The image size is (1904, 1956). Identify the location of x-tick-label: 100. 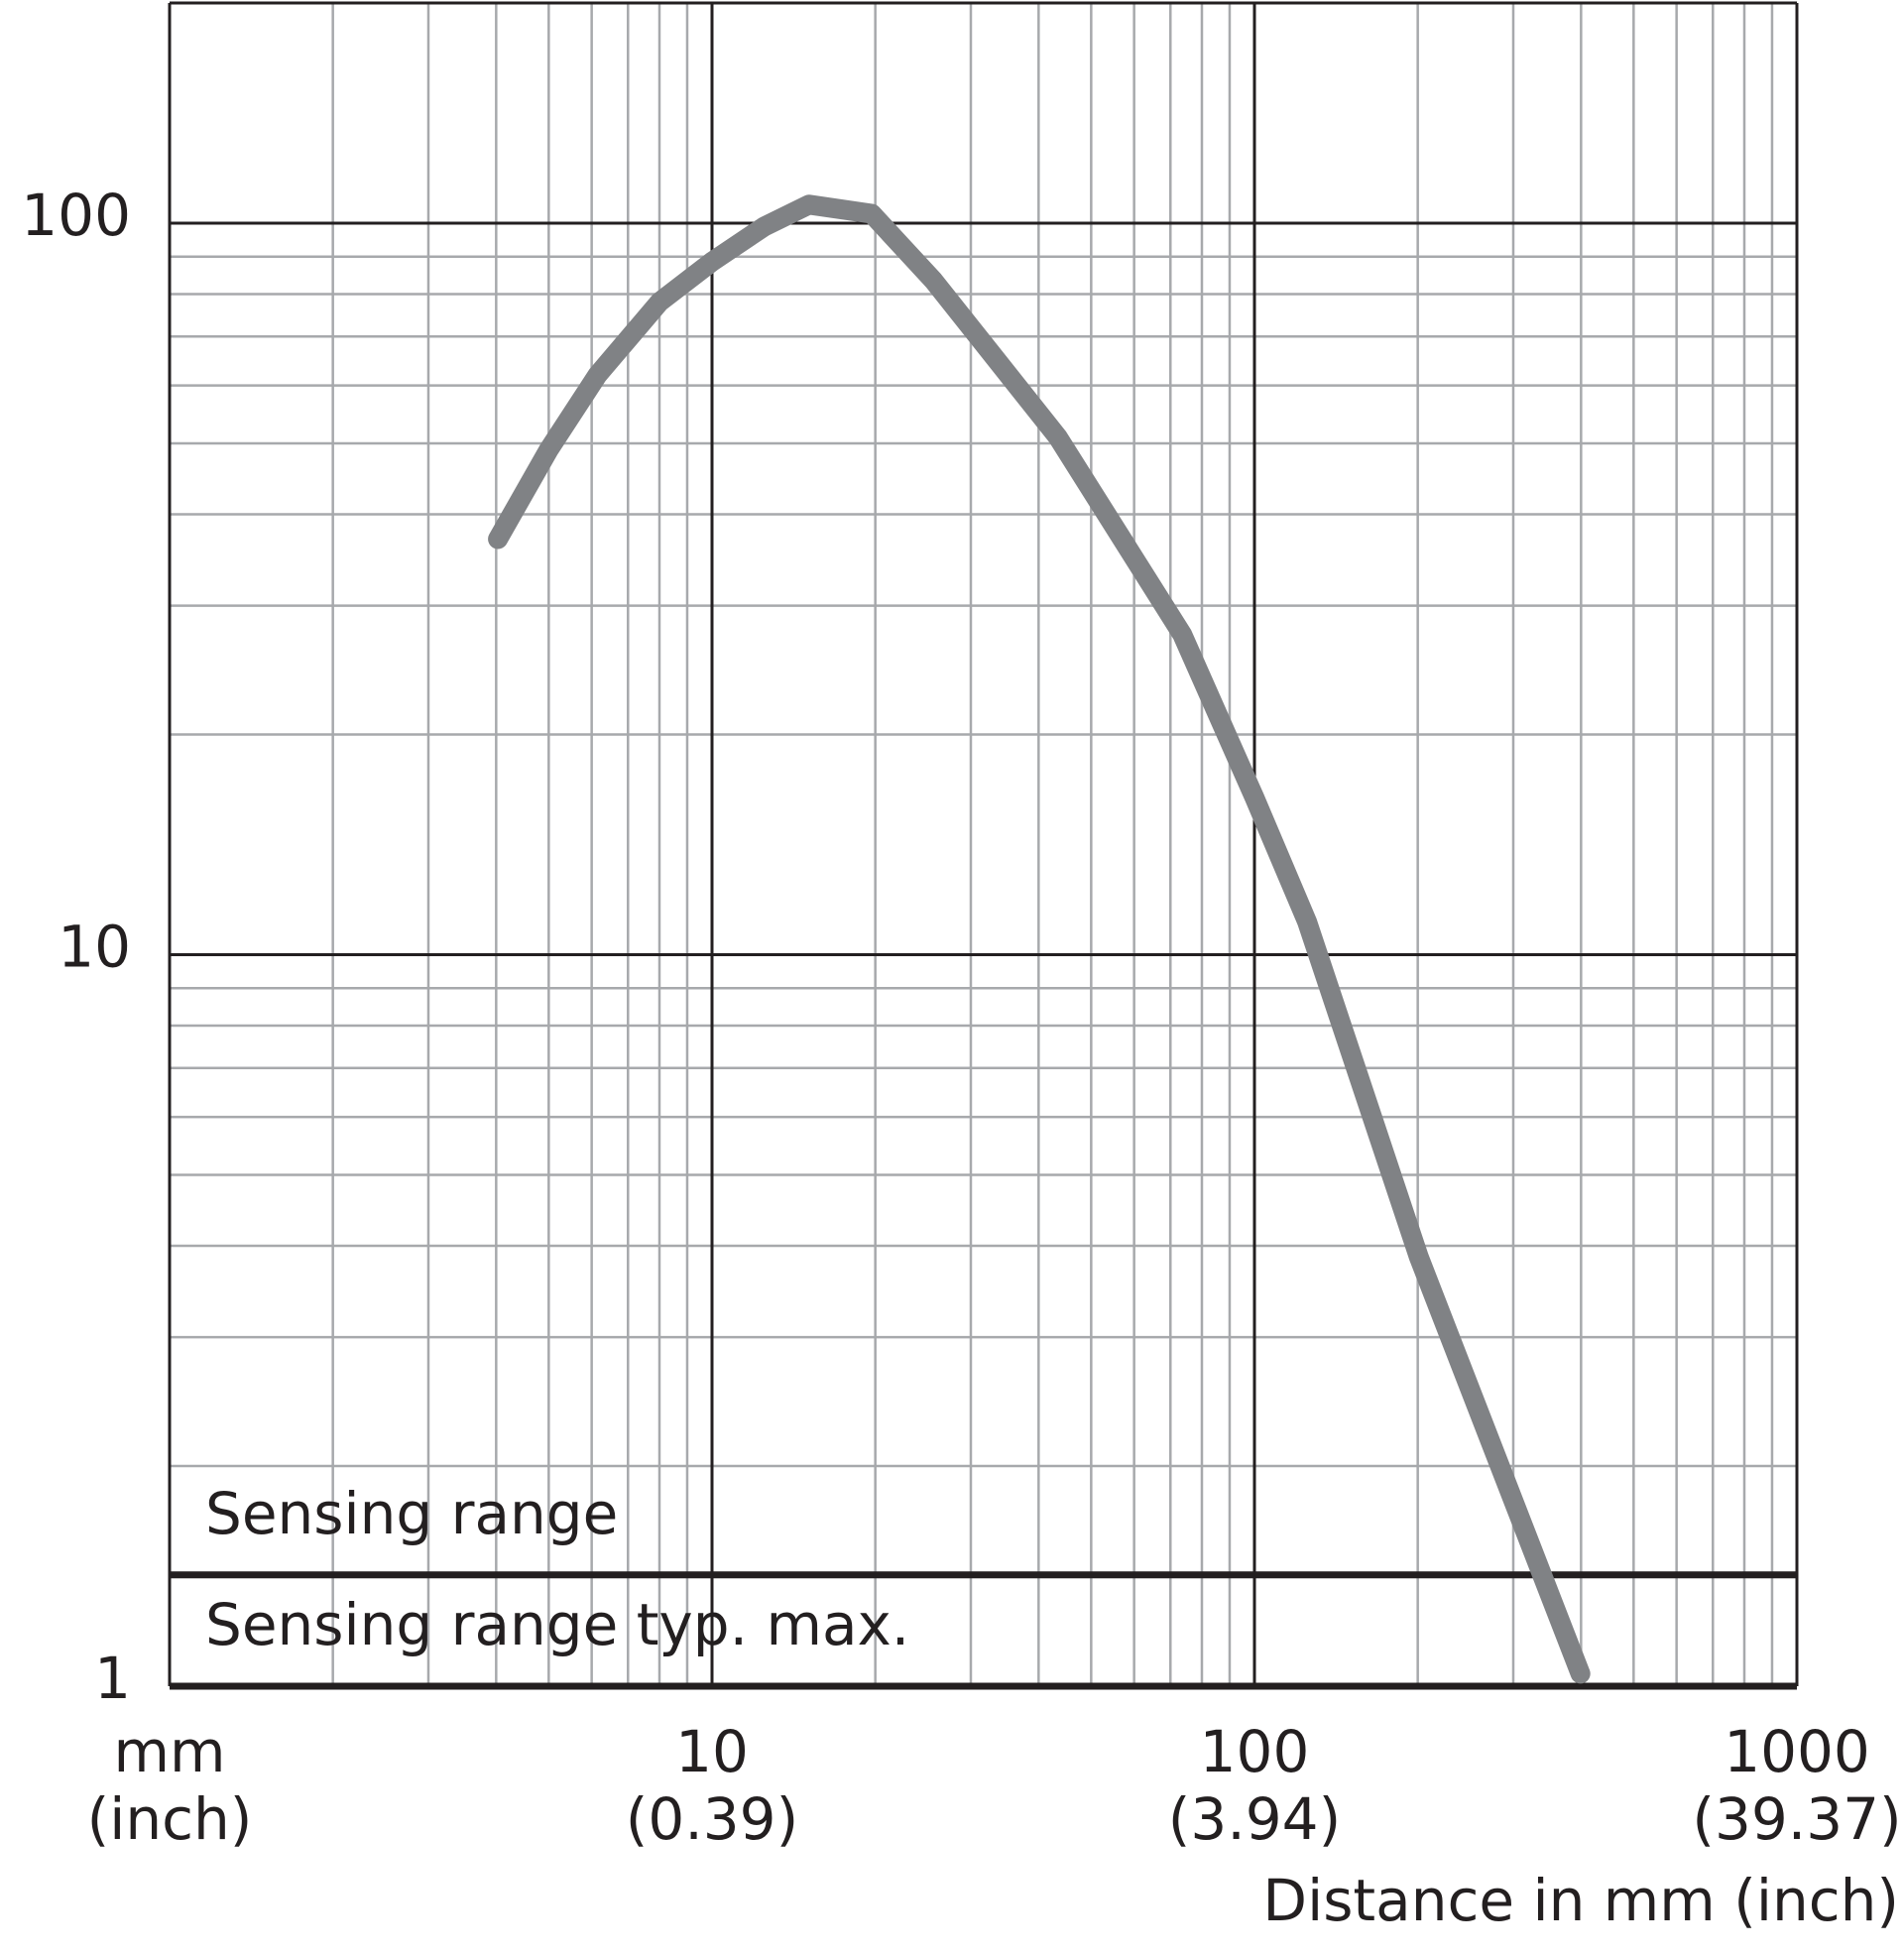
(1255, 1751).